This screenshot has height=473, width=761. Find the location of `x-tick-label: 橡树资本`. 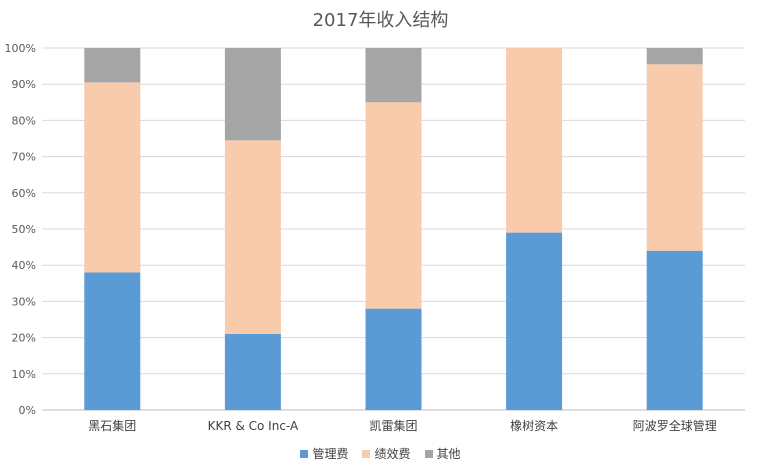

x-tick-label: 橡树资本 is located at coordinates (534, 425).